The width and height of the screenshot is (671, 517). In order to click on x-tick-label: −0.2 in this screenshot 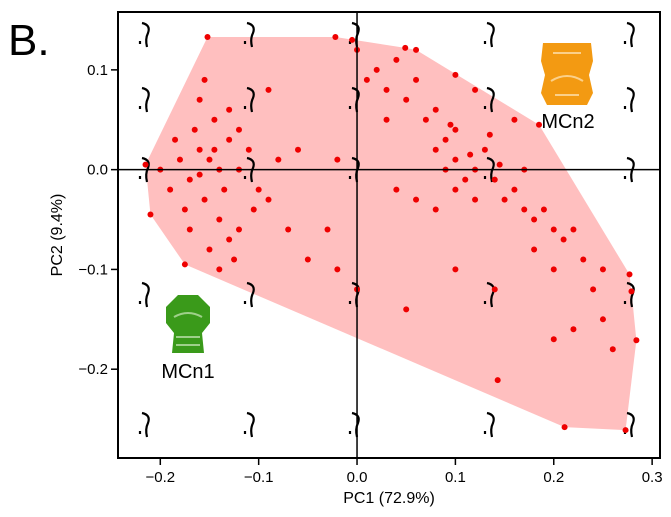, I will do `click(160, 477)`.